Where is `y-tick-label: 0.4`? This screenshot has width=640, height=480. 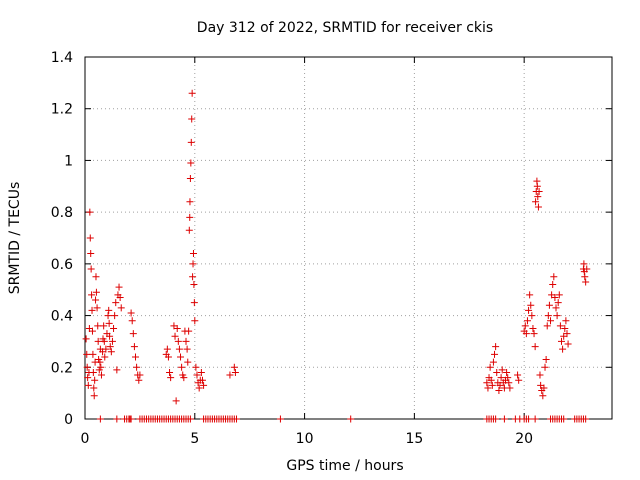
y-tick-label: 0.4 is located at coordinates (62, 317).